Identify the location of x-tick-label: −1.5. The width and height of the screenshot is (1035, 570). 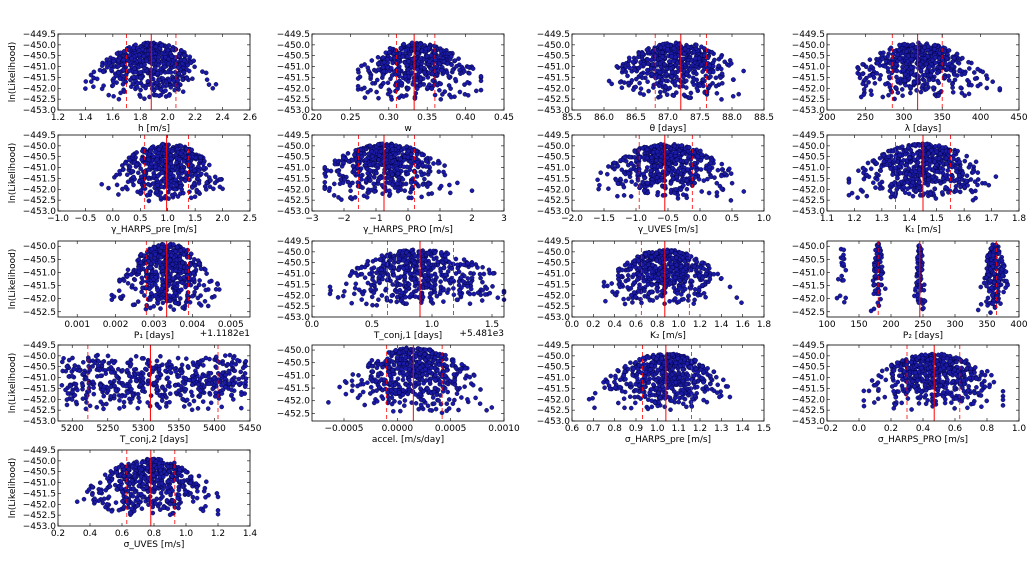
(604, 219).